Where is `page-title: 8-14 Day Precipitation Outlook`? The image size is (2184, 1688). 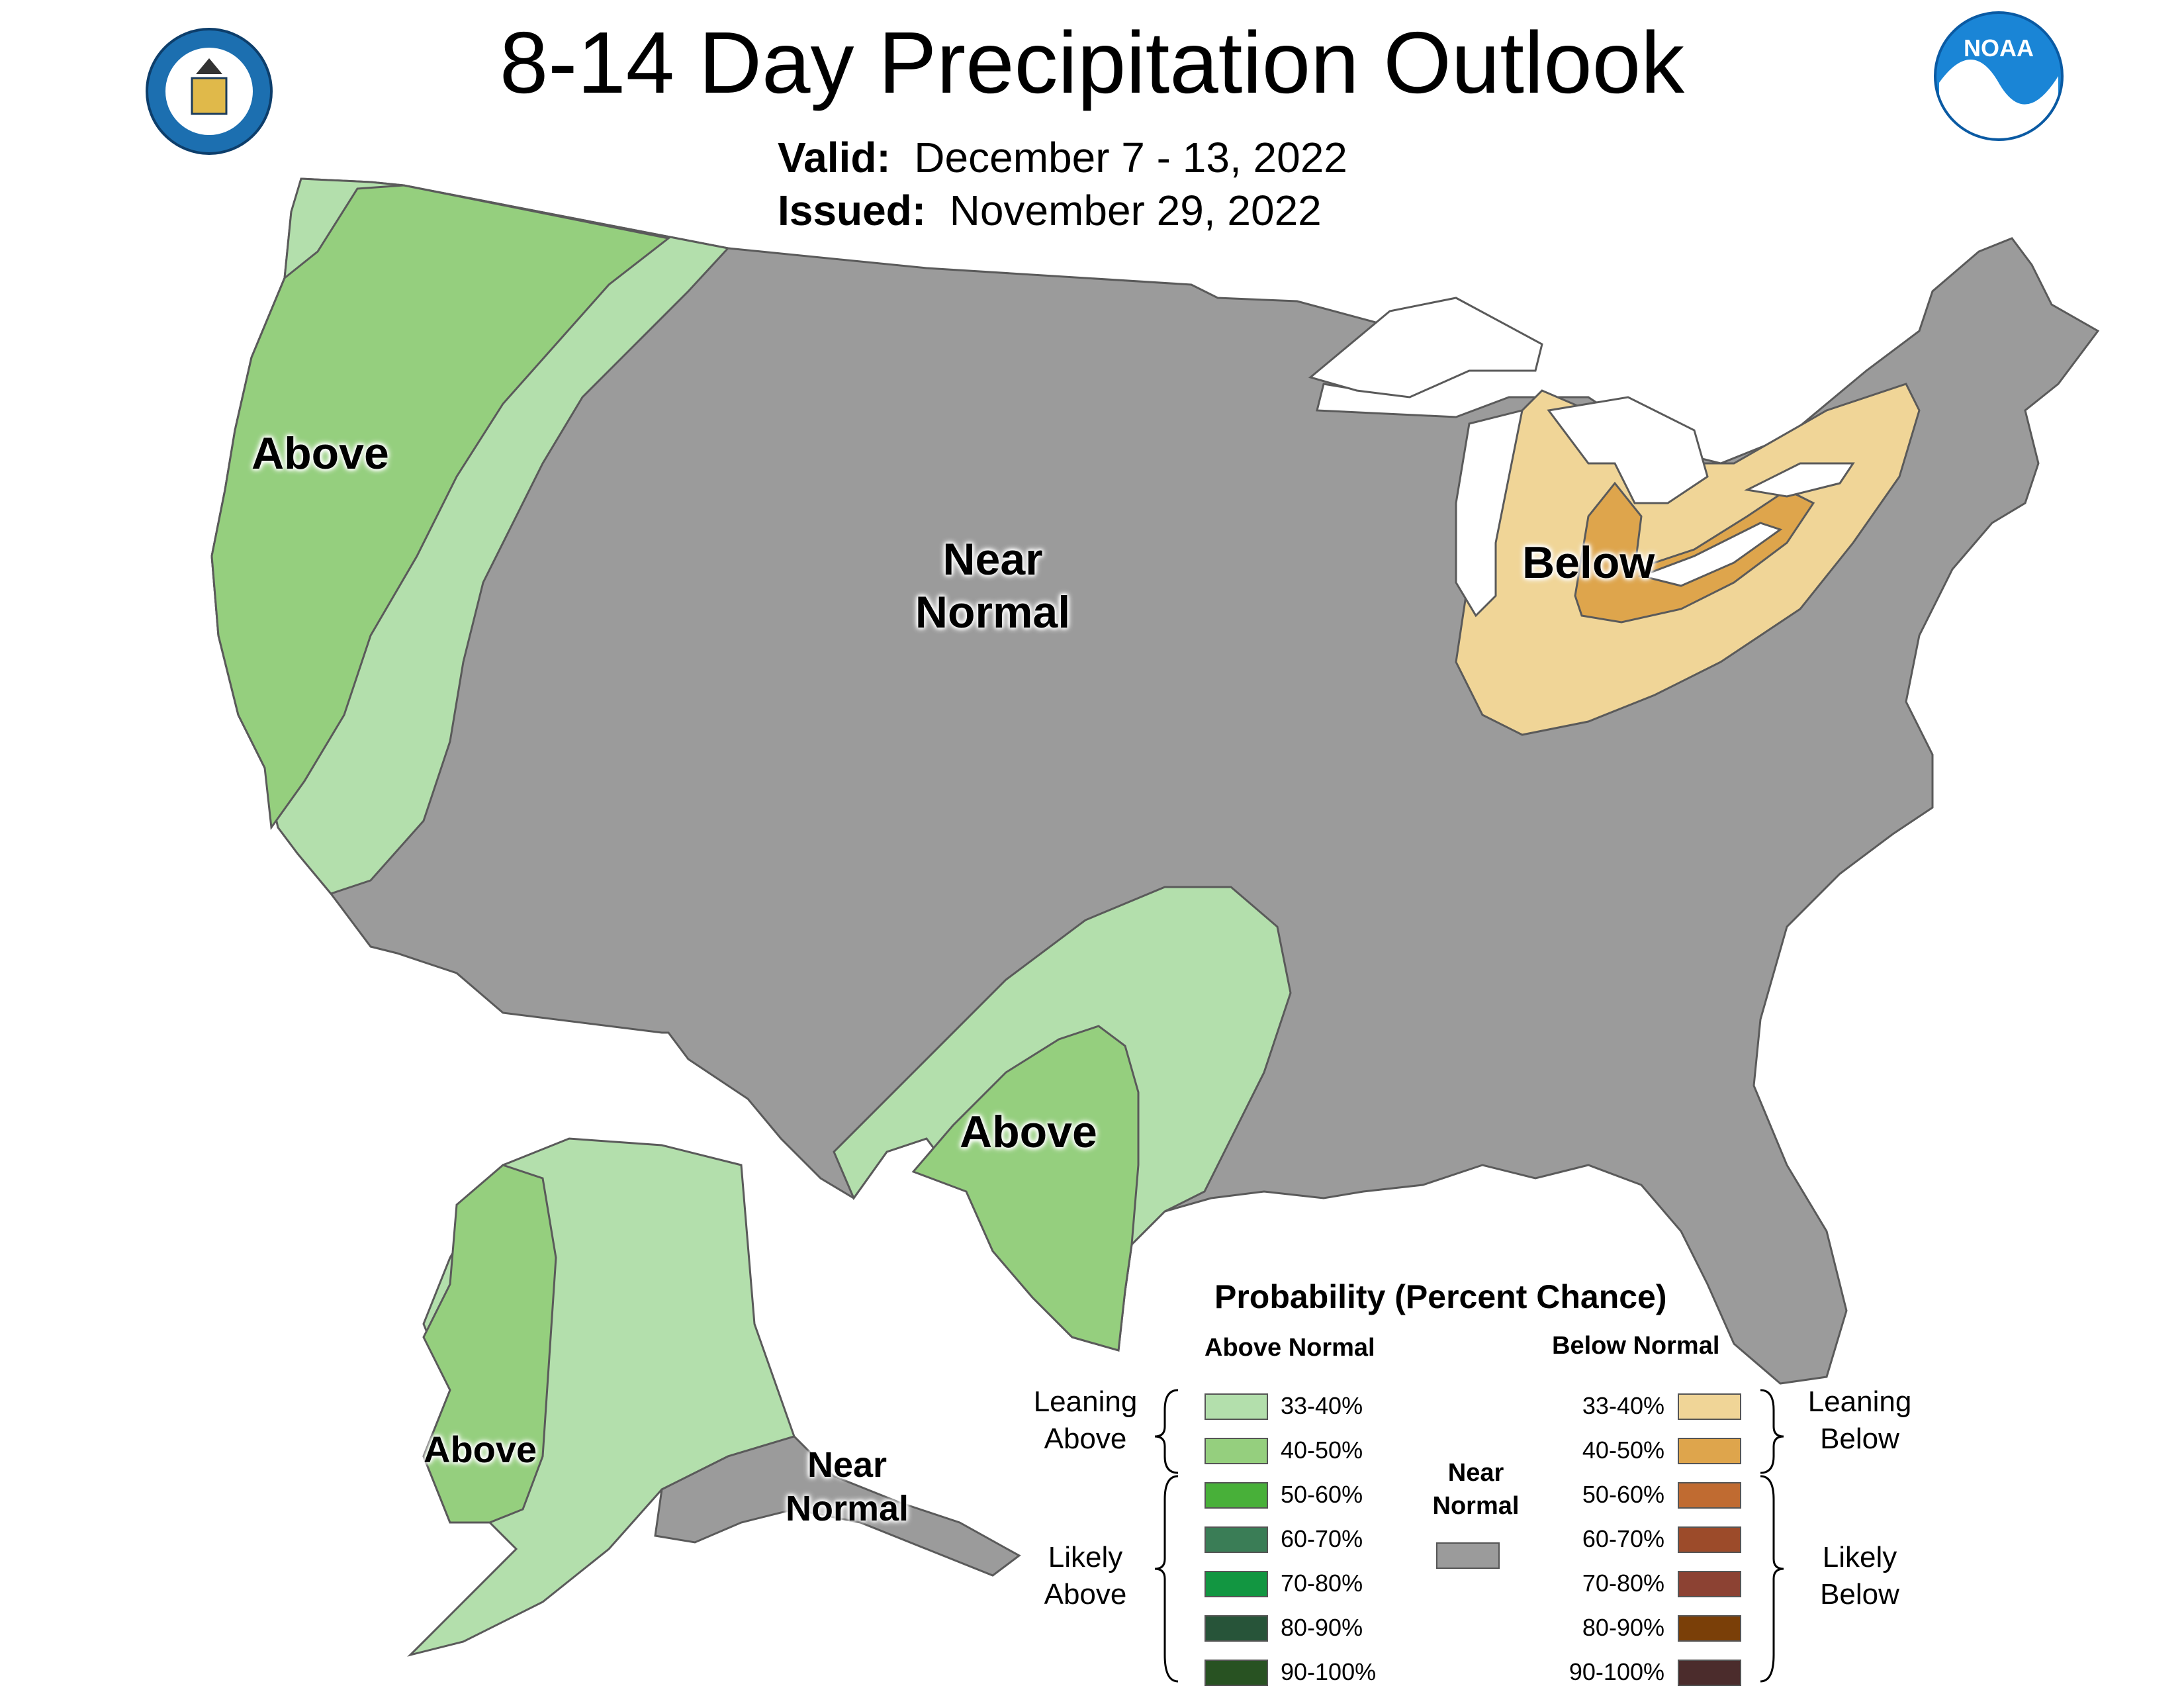
page-title: 8-14 Day Precipitation Outlook is located at coordinates (1092, 62).